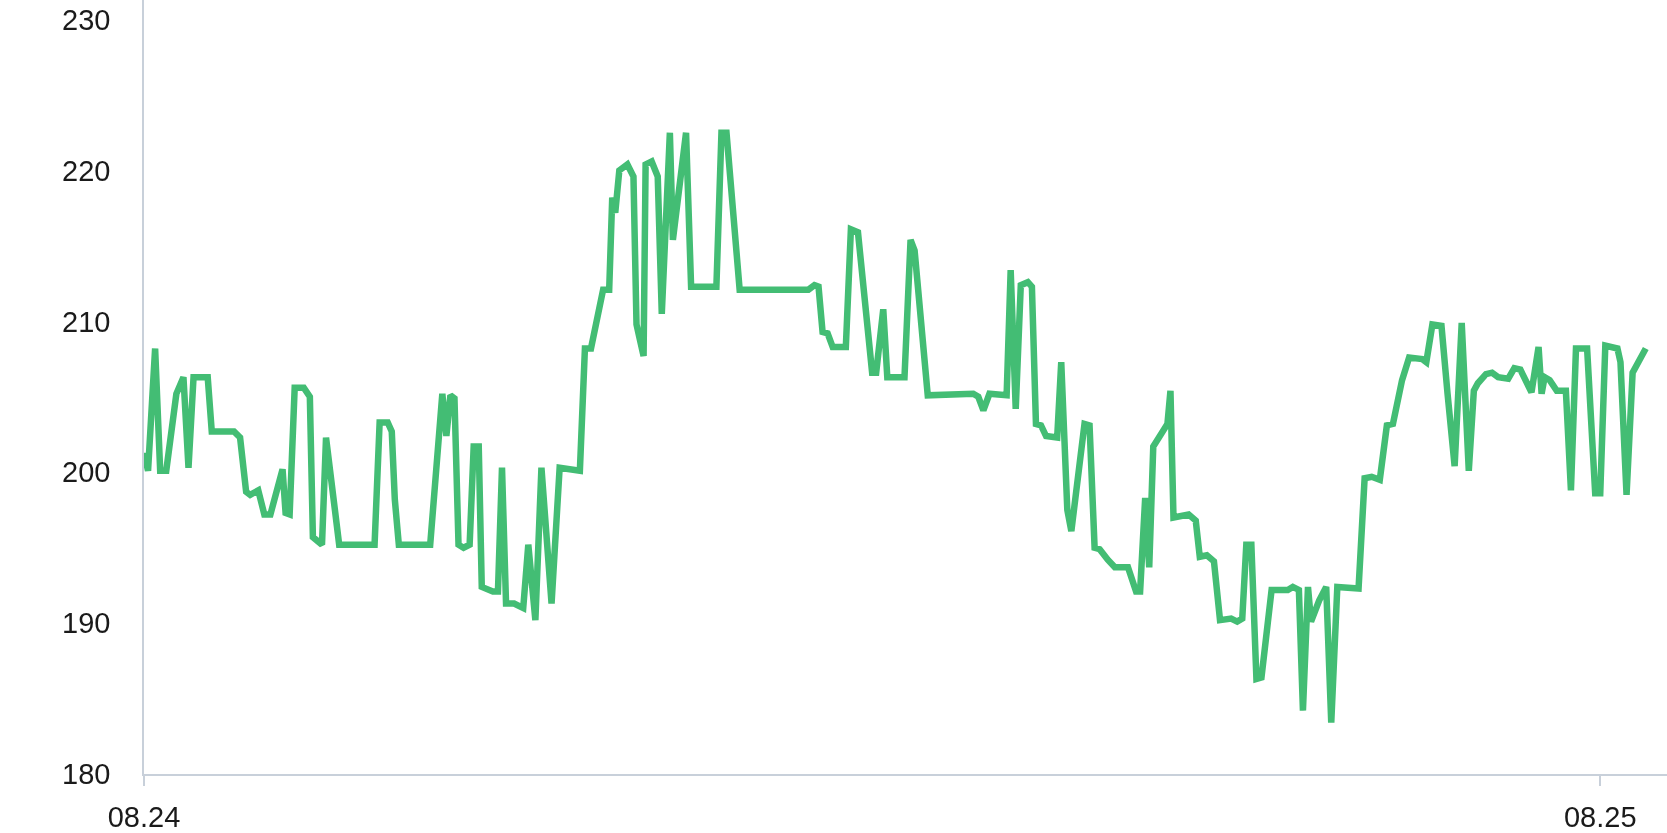  I want to click on x-tick-label: 08.25, so click(1600, 816).